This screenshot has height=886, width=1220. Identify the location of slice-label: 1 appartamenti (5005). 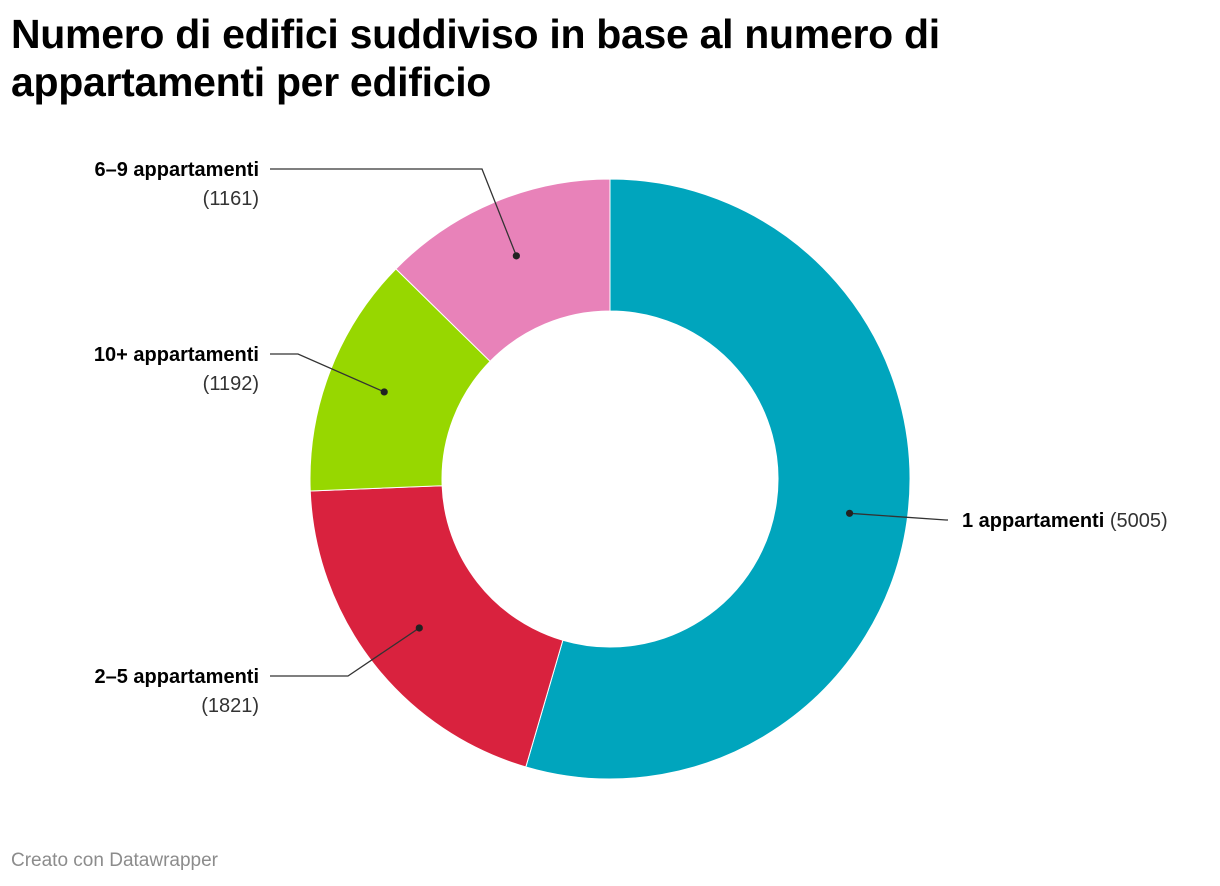
(1065, 521).